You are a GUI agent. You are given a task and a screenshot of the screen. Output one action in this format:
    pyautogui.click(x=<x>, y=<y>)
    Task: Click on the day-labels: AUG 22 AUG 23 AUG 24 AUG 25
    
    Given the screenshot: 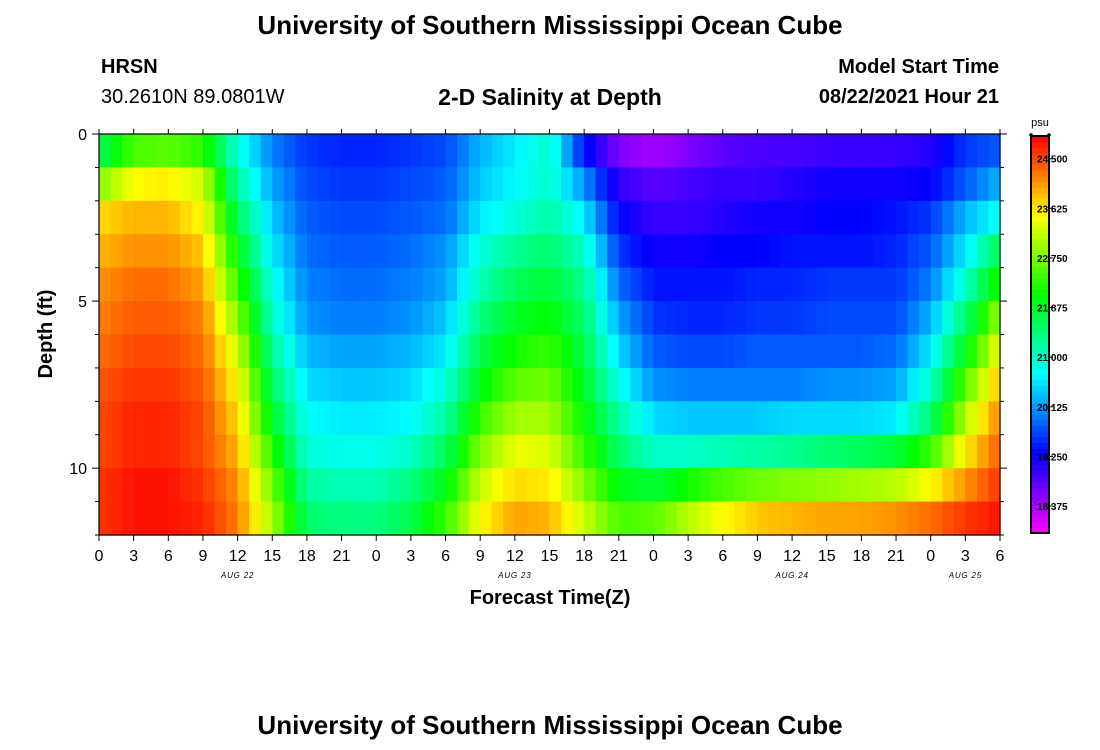 What is the action you would take?
    pyautogui.click(x=600, y=575)
    